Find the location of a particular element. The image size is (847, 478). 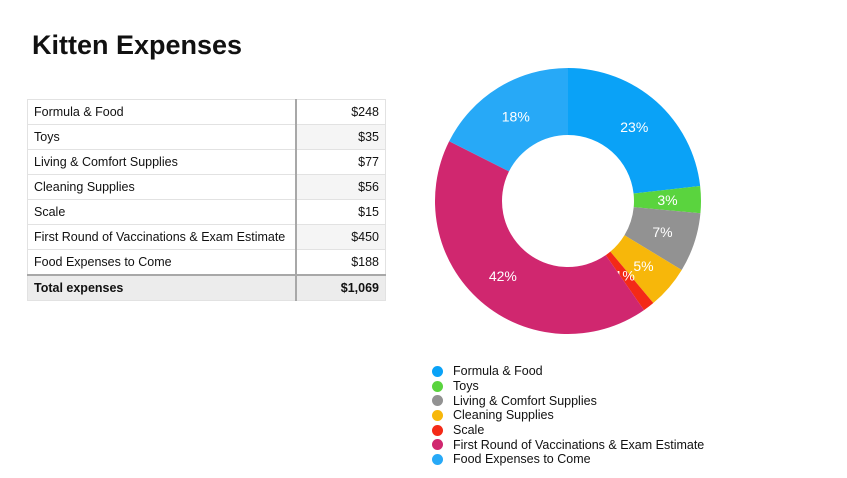

table-row: Scale $15 is located at coordinates (207, 212).